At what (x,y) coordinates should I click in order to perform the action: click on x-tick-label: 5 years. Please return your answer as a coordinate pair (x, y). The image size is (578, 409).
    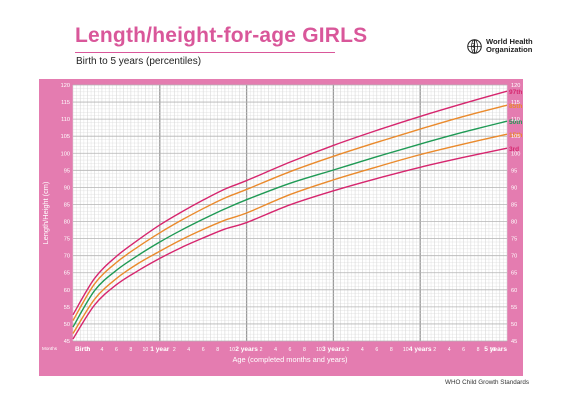
    Looking at the image, I should click on (495, 349).